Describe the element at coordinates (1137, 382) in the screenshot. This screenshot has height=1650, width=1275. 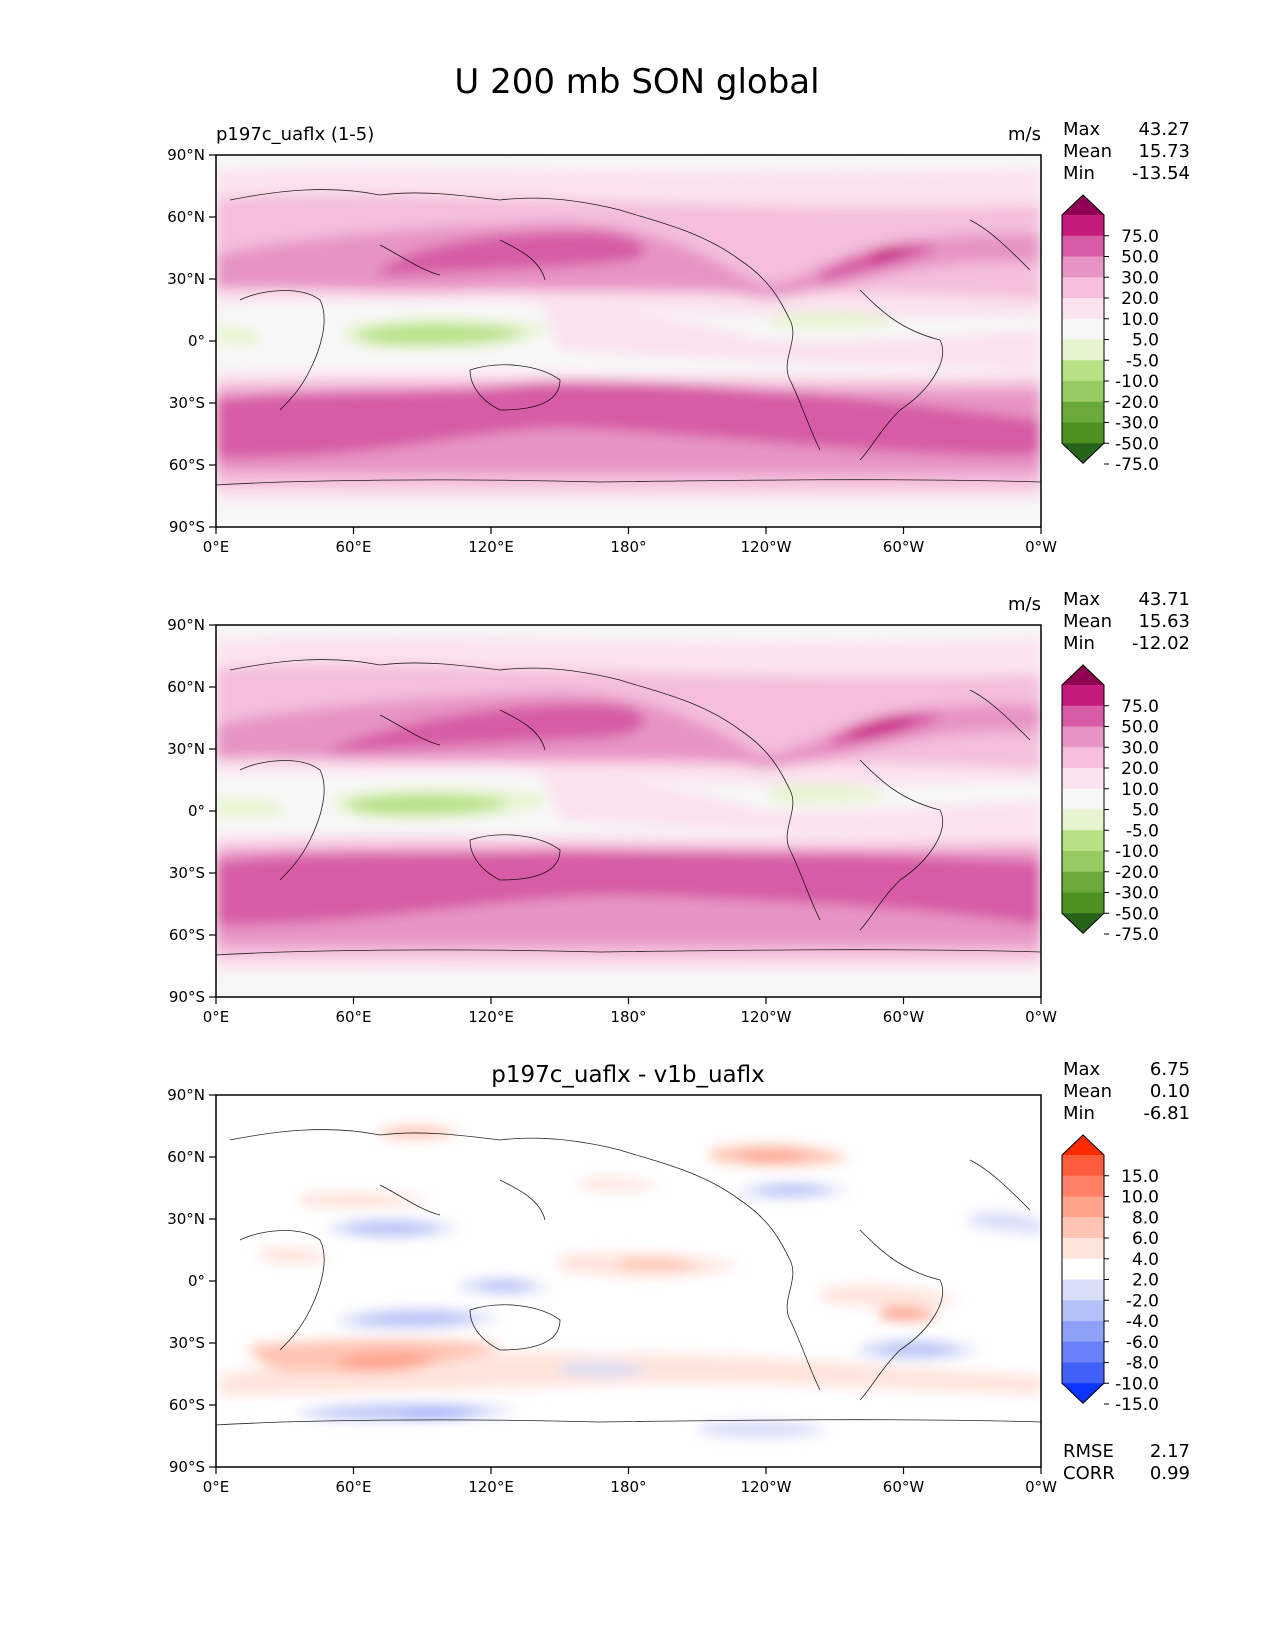
I see `colorbar-label: -10.0` at that location.